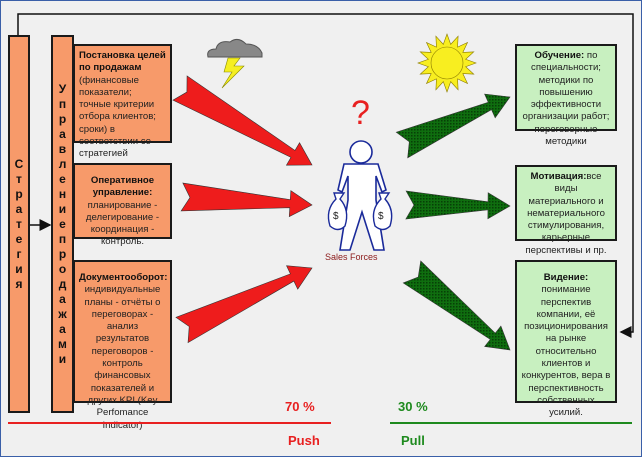  Describe the element at coordinates (360, 113) in the screenshot. I see `question-mark: ?` at that location.